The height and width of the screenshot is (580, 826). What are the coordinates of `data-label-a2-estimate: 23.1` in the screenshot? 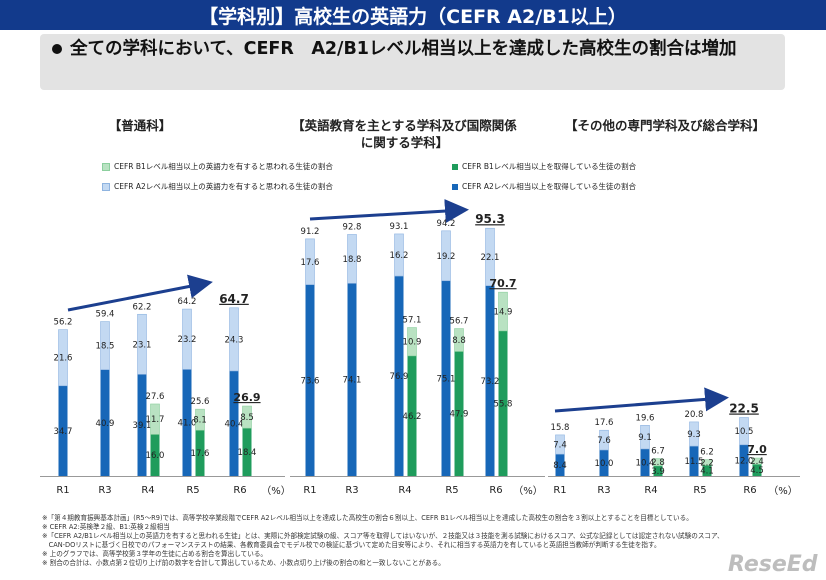 It's located at (142, 345).